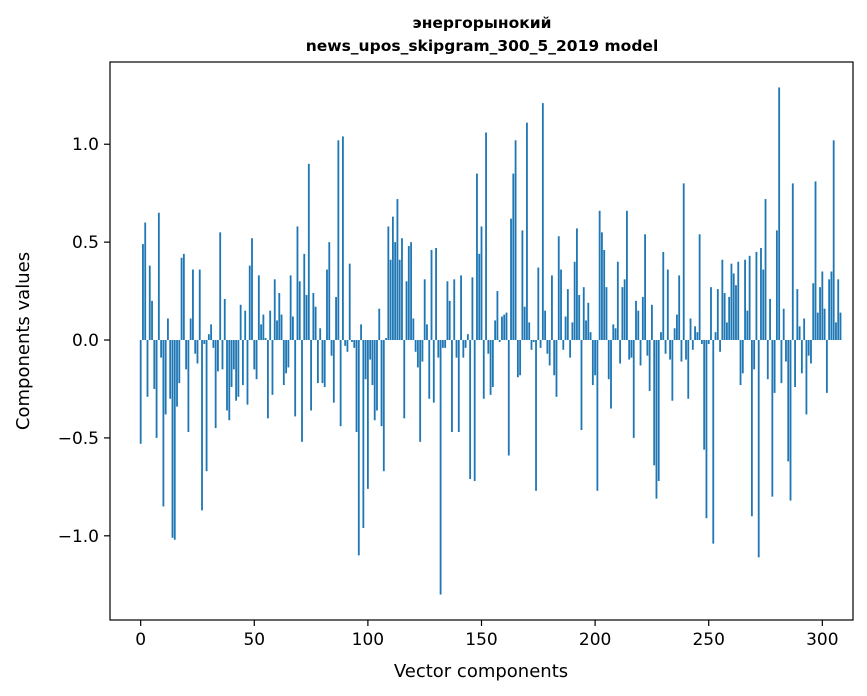 The image size is (867, 696). I want to click on chart-title-line-1: энергорынокий, so click(482, 23).